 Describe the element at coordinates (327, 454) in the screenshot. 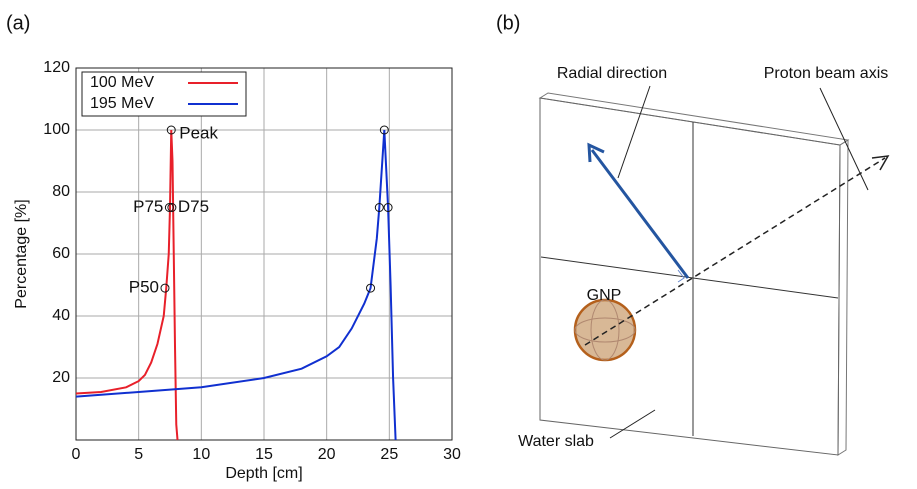

I see `x-tick-label: 20` at that location.